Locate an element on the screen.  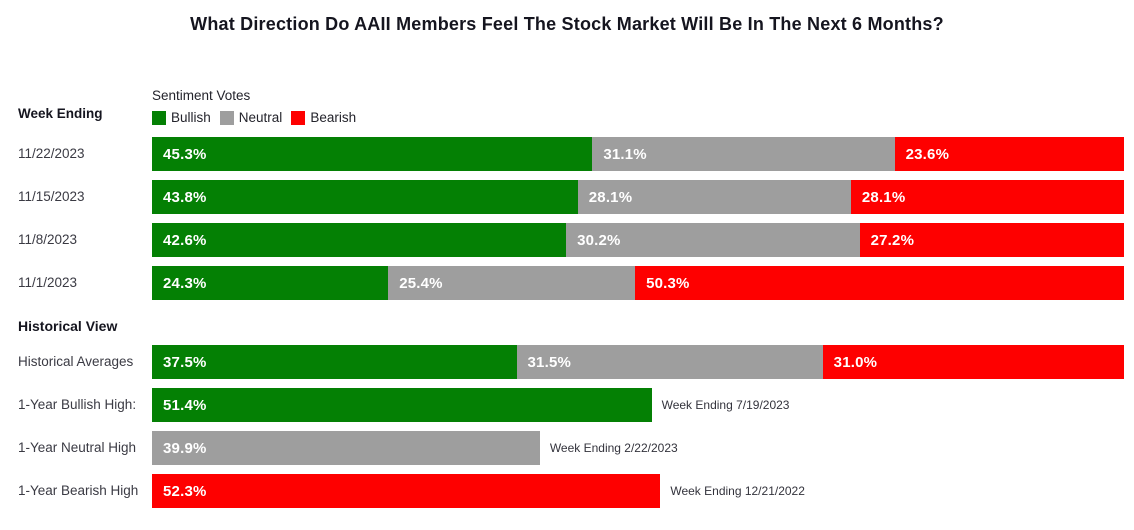
neutral-bar-segment: 28.1% is located at coordinates (714, 197).